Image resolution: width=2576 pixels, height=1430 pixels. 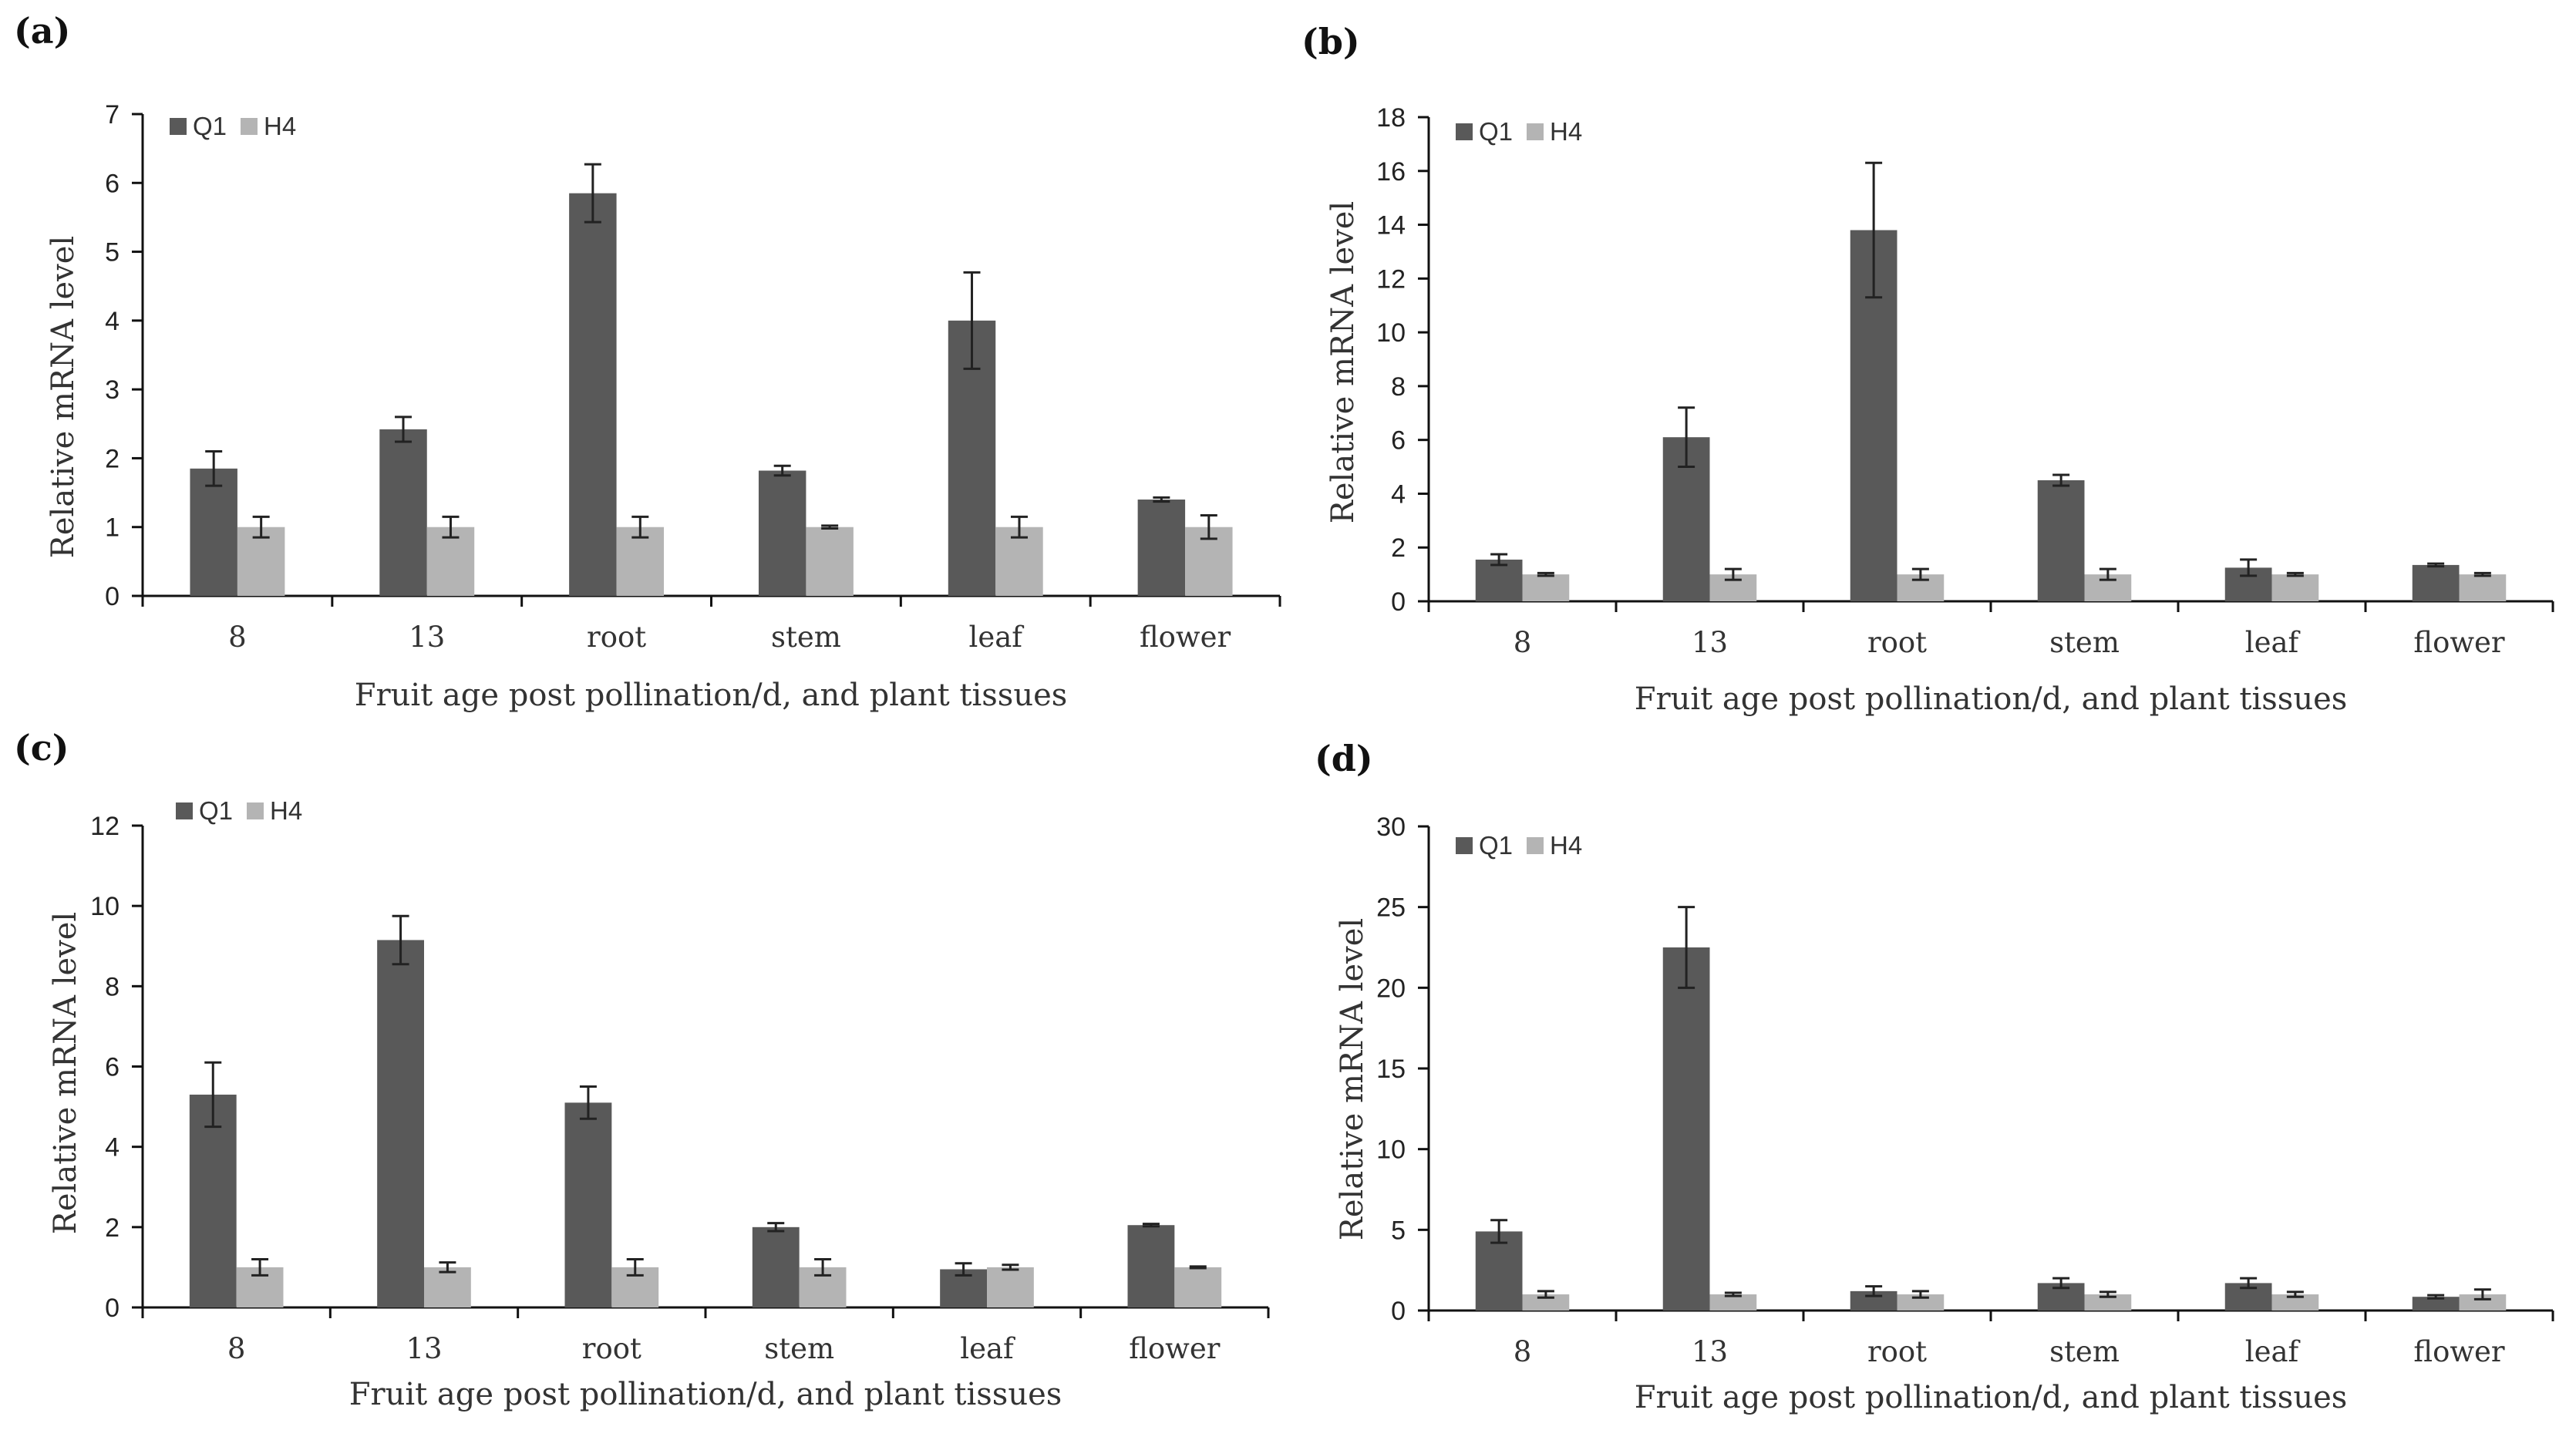 I want to click on panel-label: (c), so click(x=41, y=748).